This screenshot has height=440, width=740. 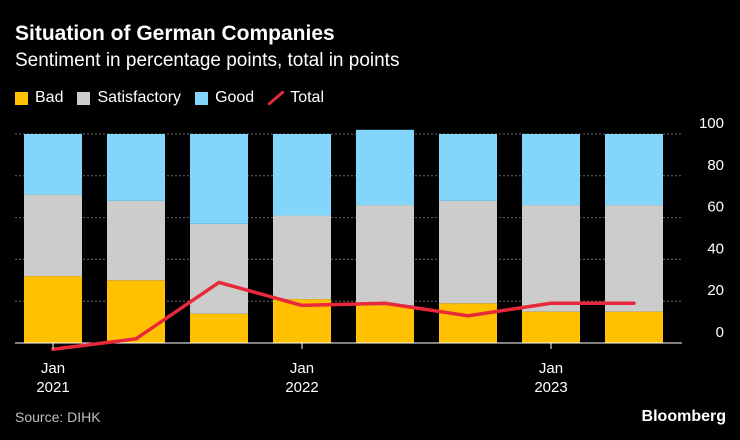 I want to click on total-line, so click(x=343, y=316).